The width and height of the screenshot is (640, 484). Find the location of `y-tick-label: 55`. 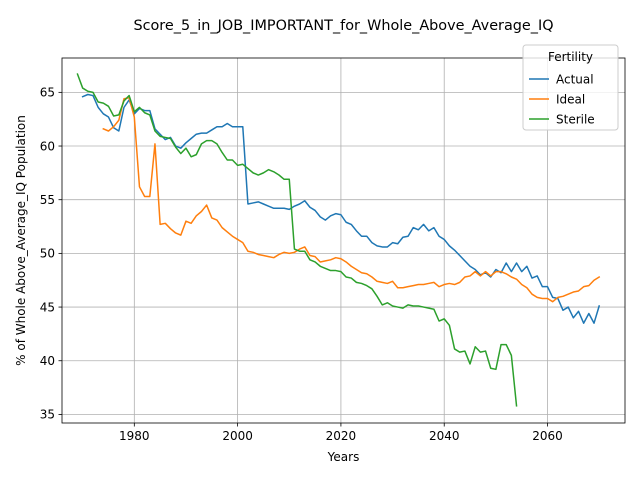

y-tick-label: 55 is located at coordinates (47, 200).